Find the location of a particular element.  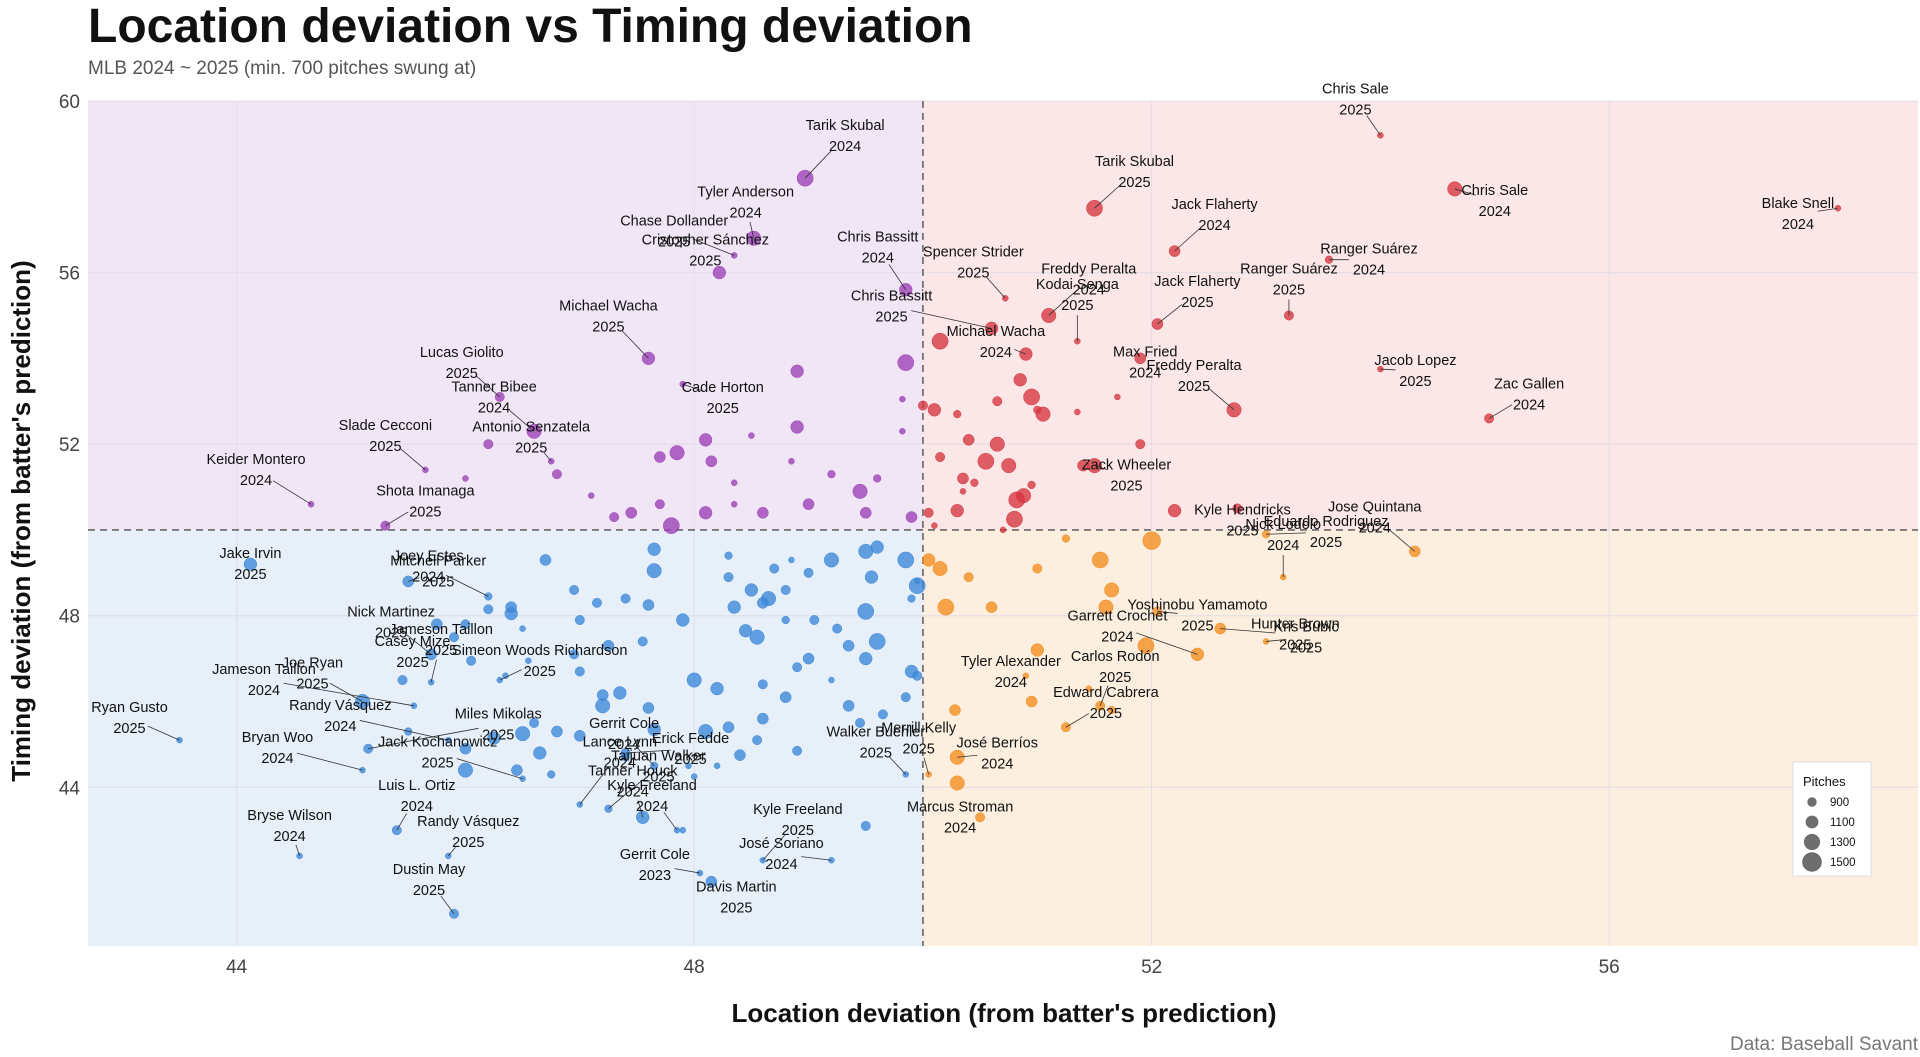

y-tick-label: 56 is located at coordinates (69, 274).